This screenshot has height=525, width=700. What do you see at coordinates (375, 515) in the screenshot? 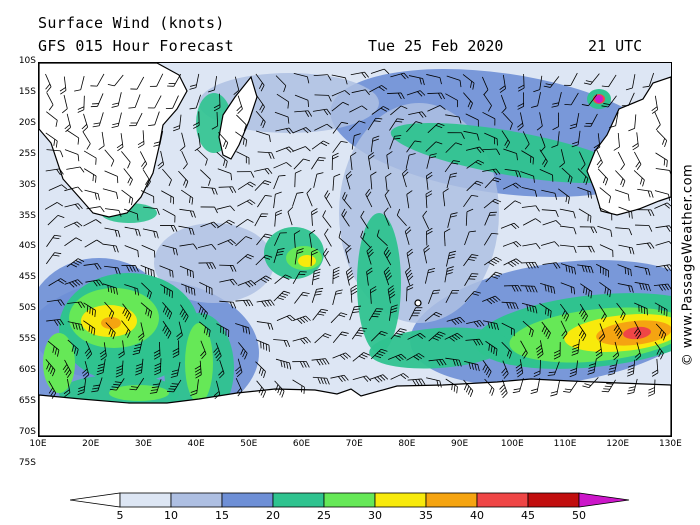
I see `colorbar-label: 30` at bounding box center [375, 515].